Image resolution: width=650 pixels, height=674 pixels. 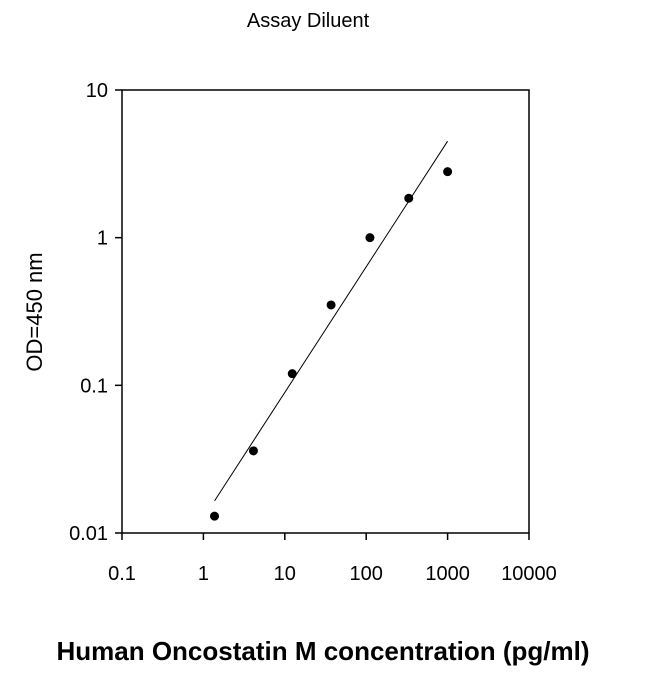 What do you see at coordinates (366, 574) in the screenshot?
I see `x-tick-label: 100` at bounding box center [366, 574].